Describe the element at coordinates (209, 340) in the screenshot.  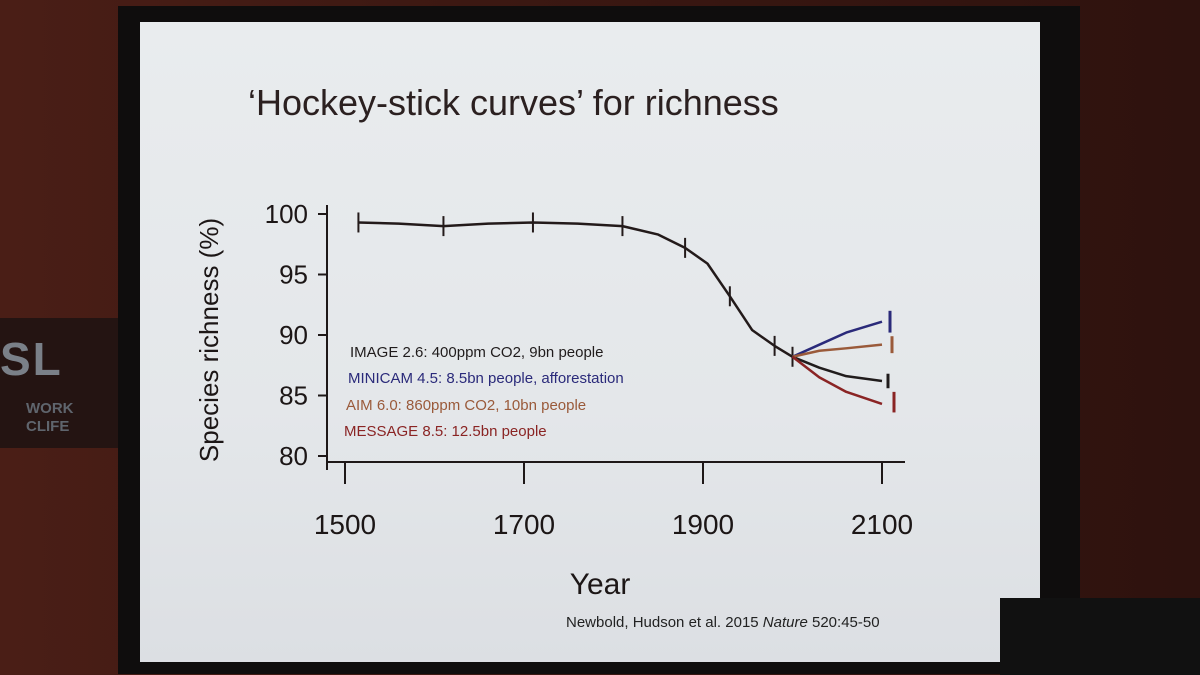
I see `y-axis-label: Species richness (%)` at that location.